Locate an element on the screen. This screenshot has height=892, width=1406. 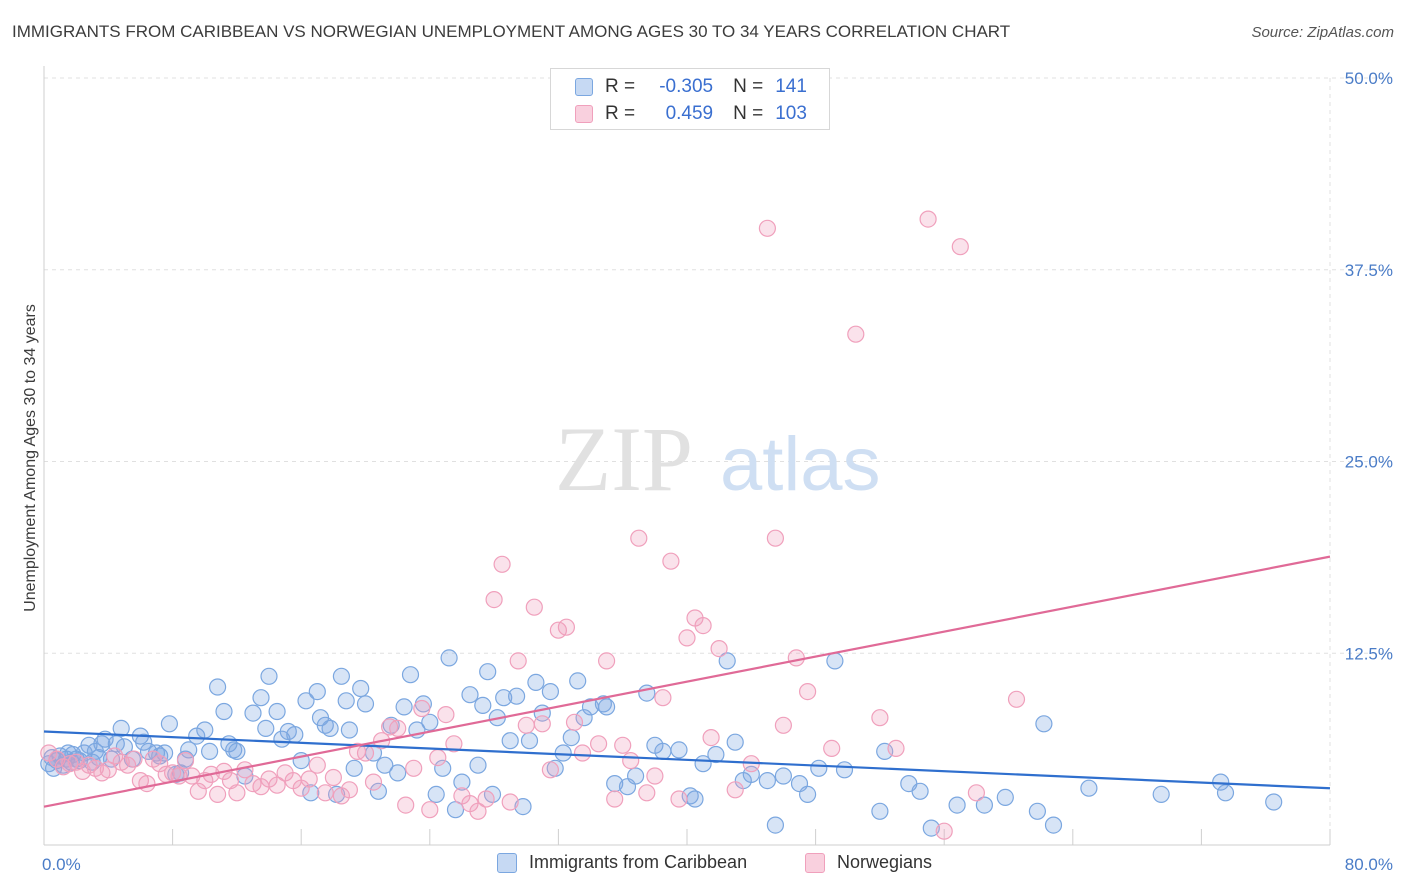
x-tick-label: 0.0% is located at coordinates (61, 864).